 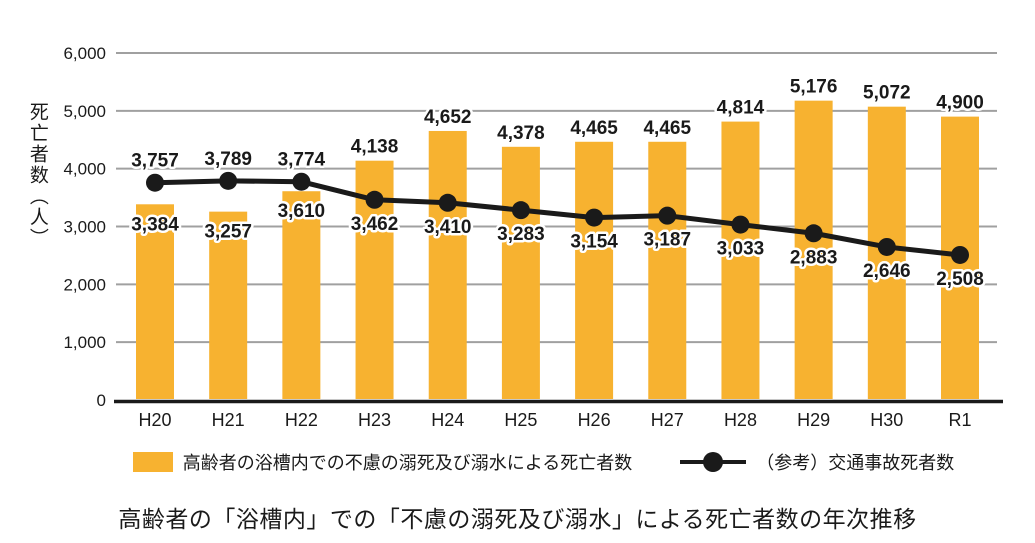 I want to click on legend-item-line: （参考）交通事故死者数, so click(x=817, y=462).